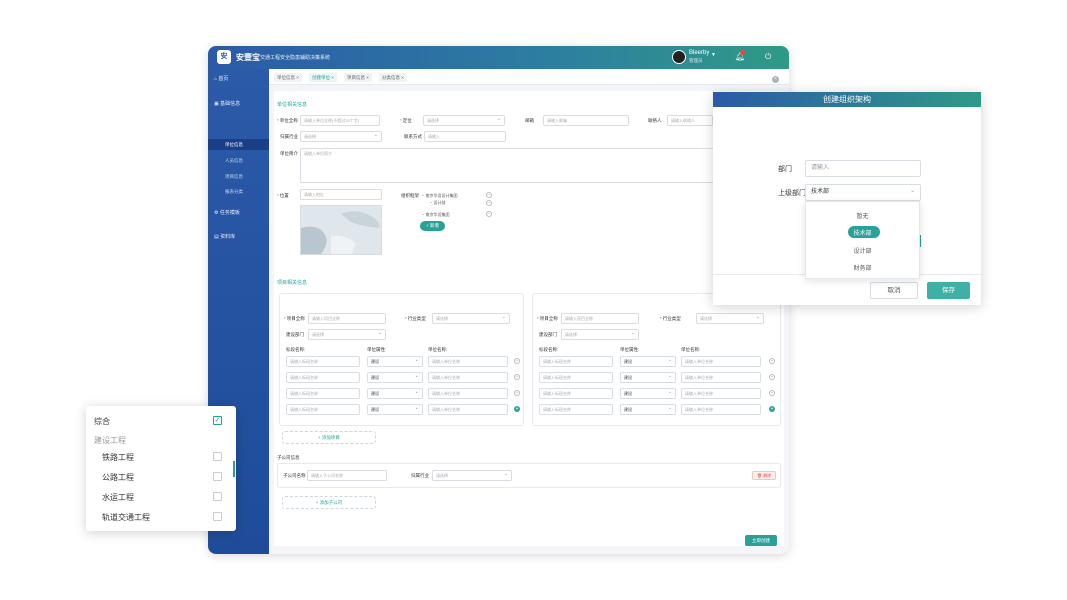 The image size is (1067, 600). What do you see at coordinates (341, 136) in the screenshot?
I see `industry-select: 请选择` at bounding box center [341, 136].